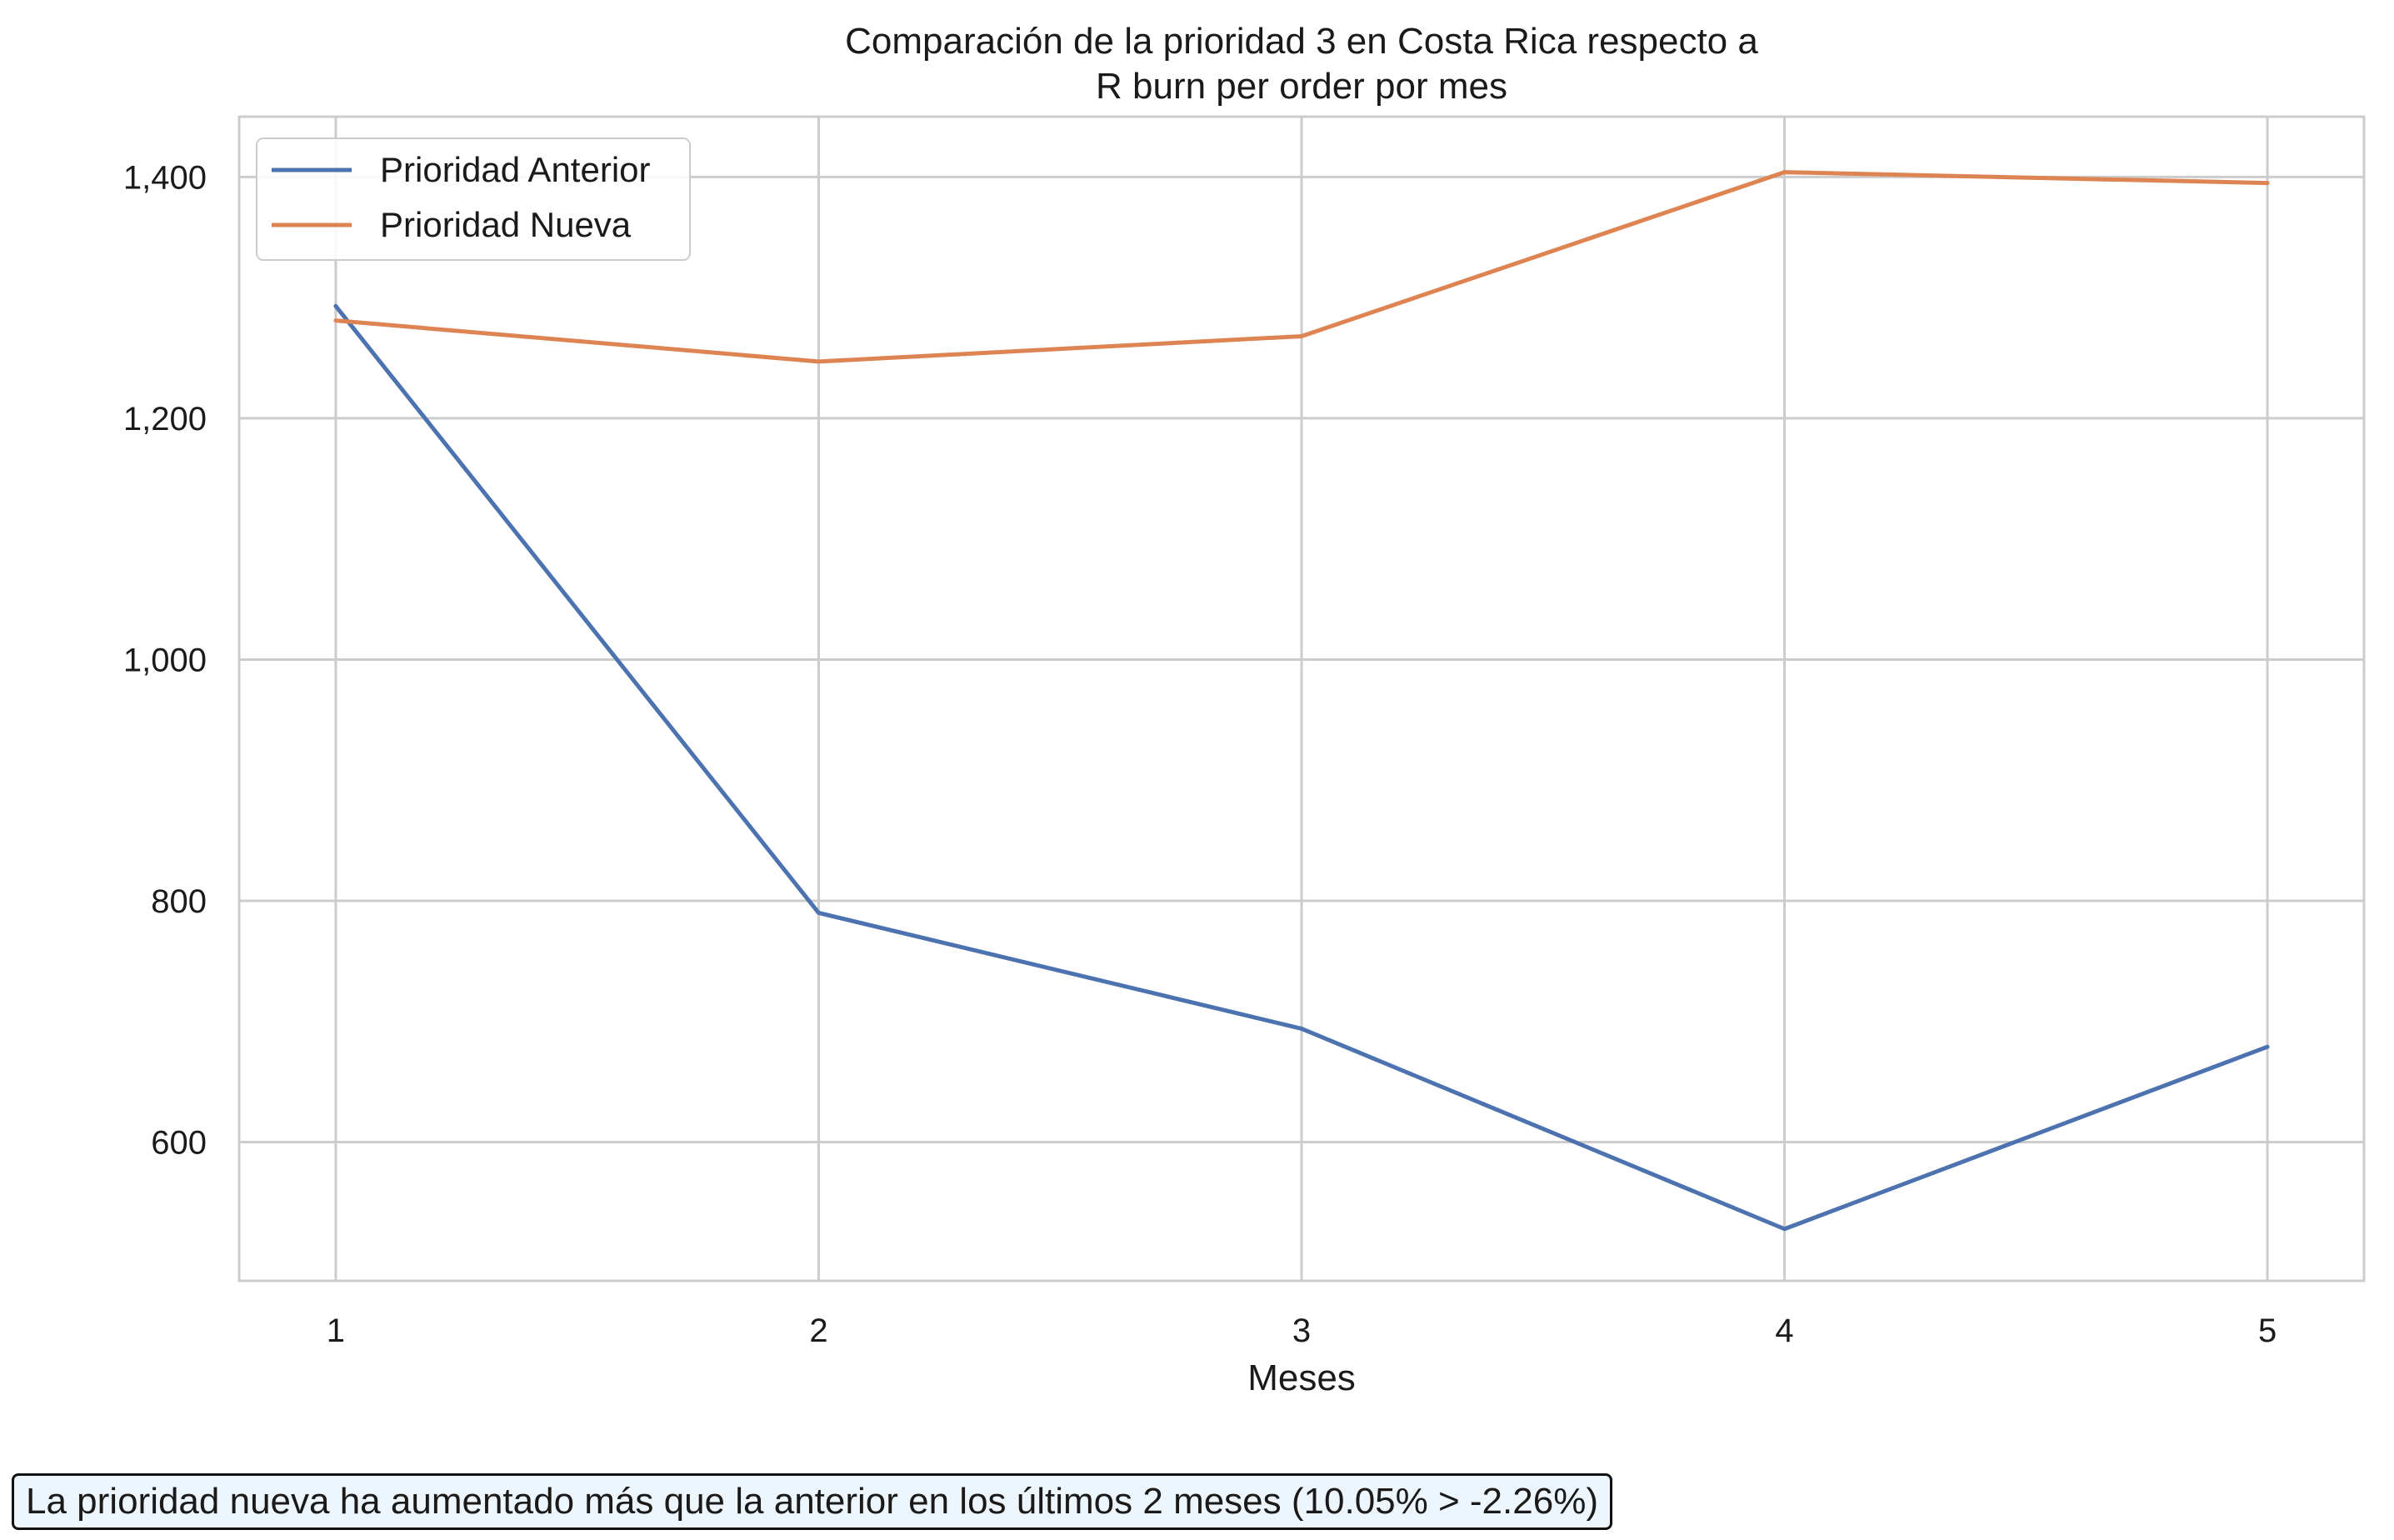  What do you see at coordinates (165, 177) in the screenshot?
I see `y-tick-label: 1,400` at bounding box center [165, 177].